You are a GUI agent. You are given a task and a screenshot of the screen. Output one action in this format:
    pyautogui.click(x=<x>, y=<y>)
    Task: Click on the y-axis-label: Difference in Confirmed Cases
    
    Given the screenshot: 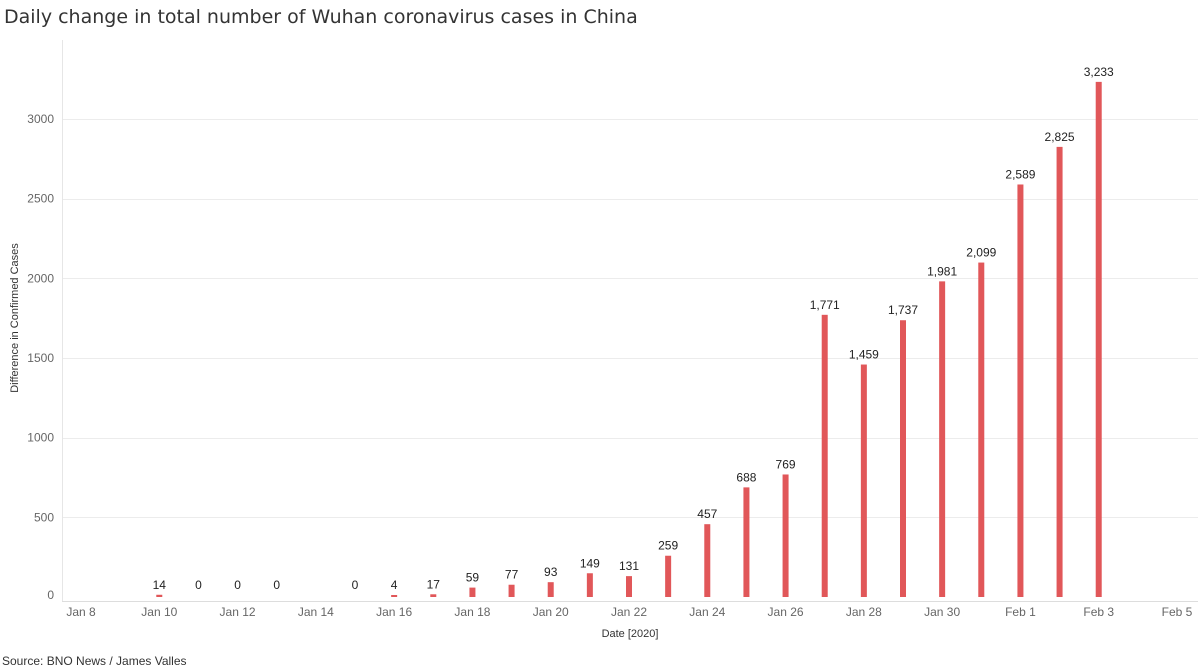 What is the action you would take?
    pyautogui.click(x=15, y=318)
    